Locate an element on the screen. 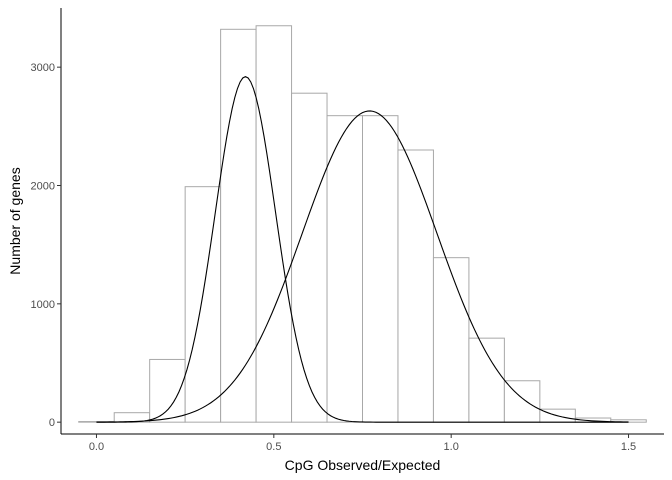 The image size is (672, 480). x-axis-title: CpG Observed/Expected is located at coordinates (363, 465).